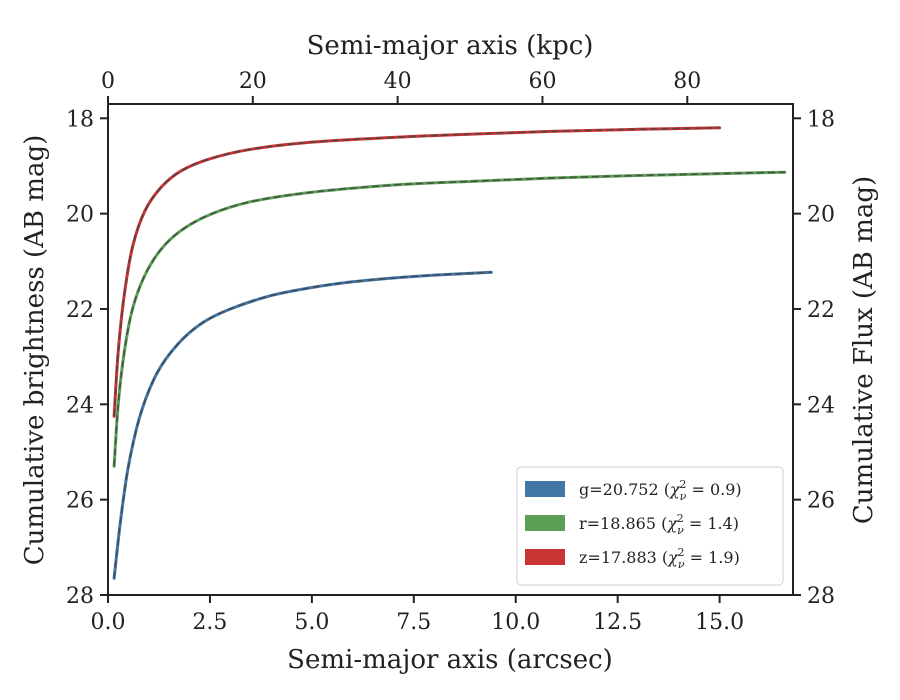 The width and height of the screenshot is (900, 700). Describe the element at coordinates (542, 81) in the screenshot. I see `top-x-tick-label: 60` at that location.